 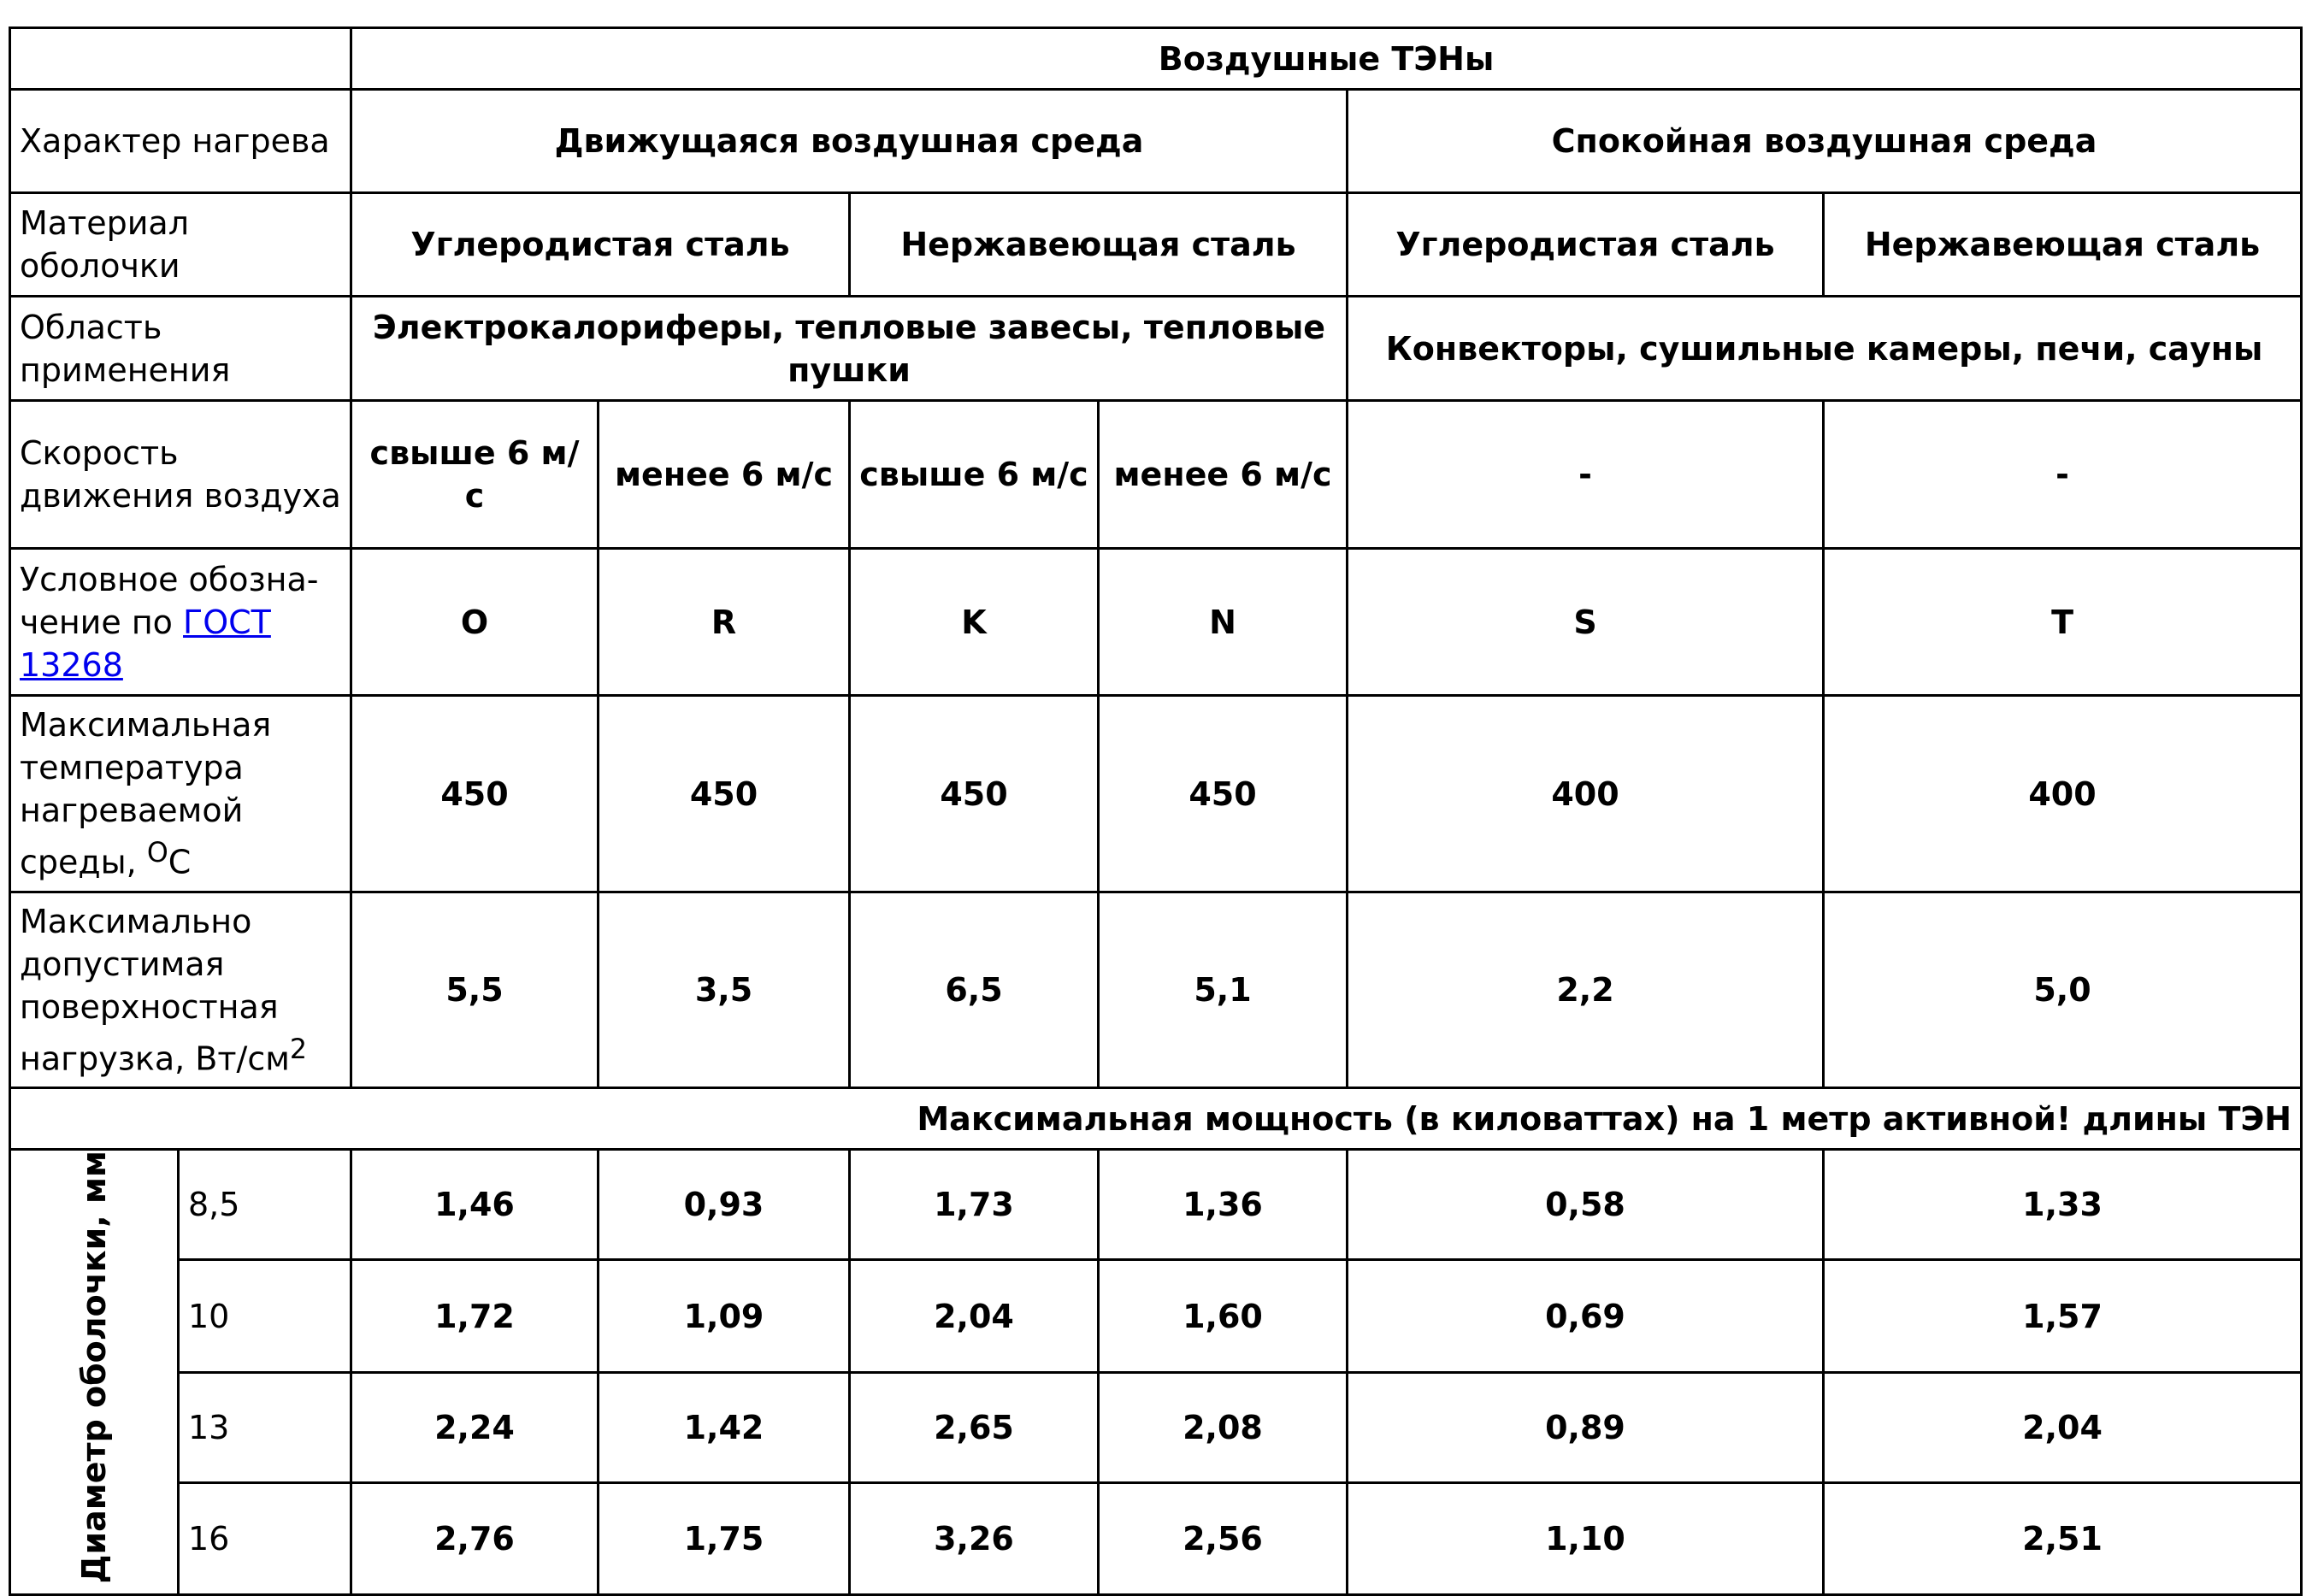 What do you see at coordinates (974, 990) in the screenshot?
I see `cell: 6,5` at bounding box center [974, 990].